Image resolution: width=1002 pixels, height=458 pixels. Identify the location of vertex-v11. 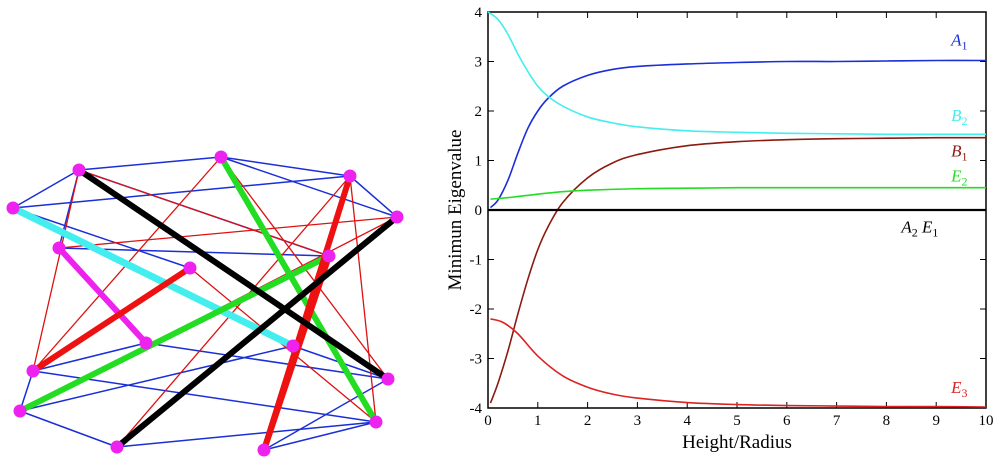
(388, 379).